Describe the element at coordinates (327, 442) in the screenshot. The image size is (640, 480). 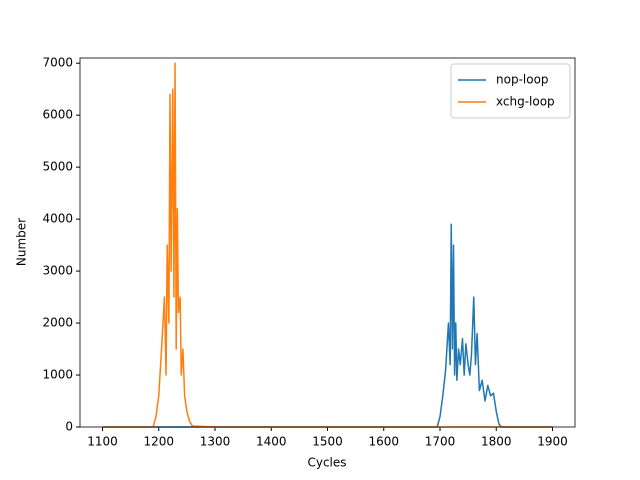
I see `x-tick-label: 1500` at that location.